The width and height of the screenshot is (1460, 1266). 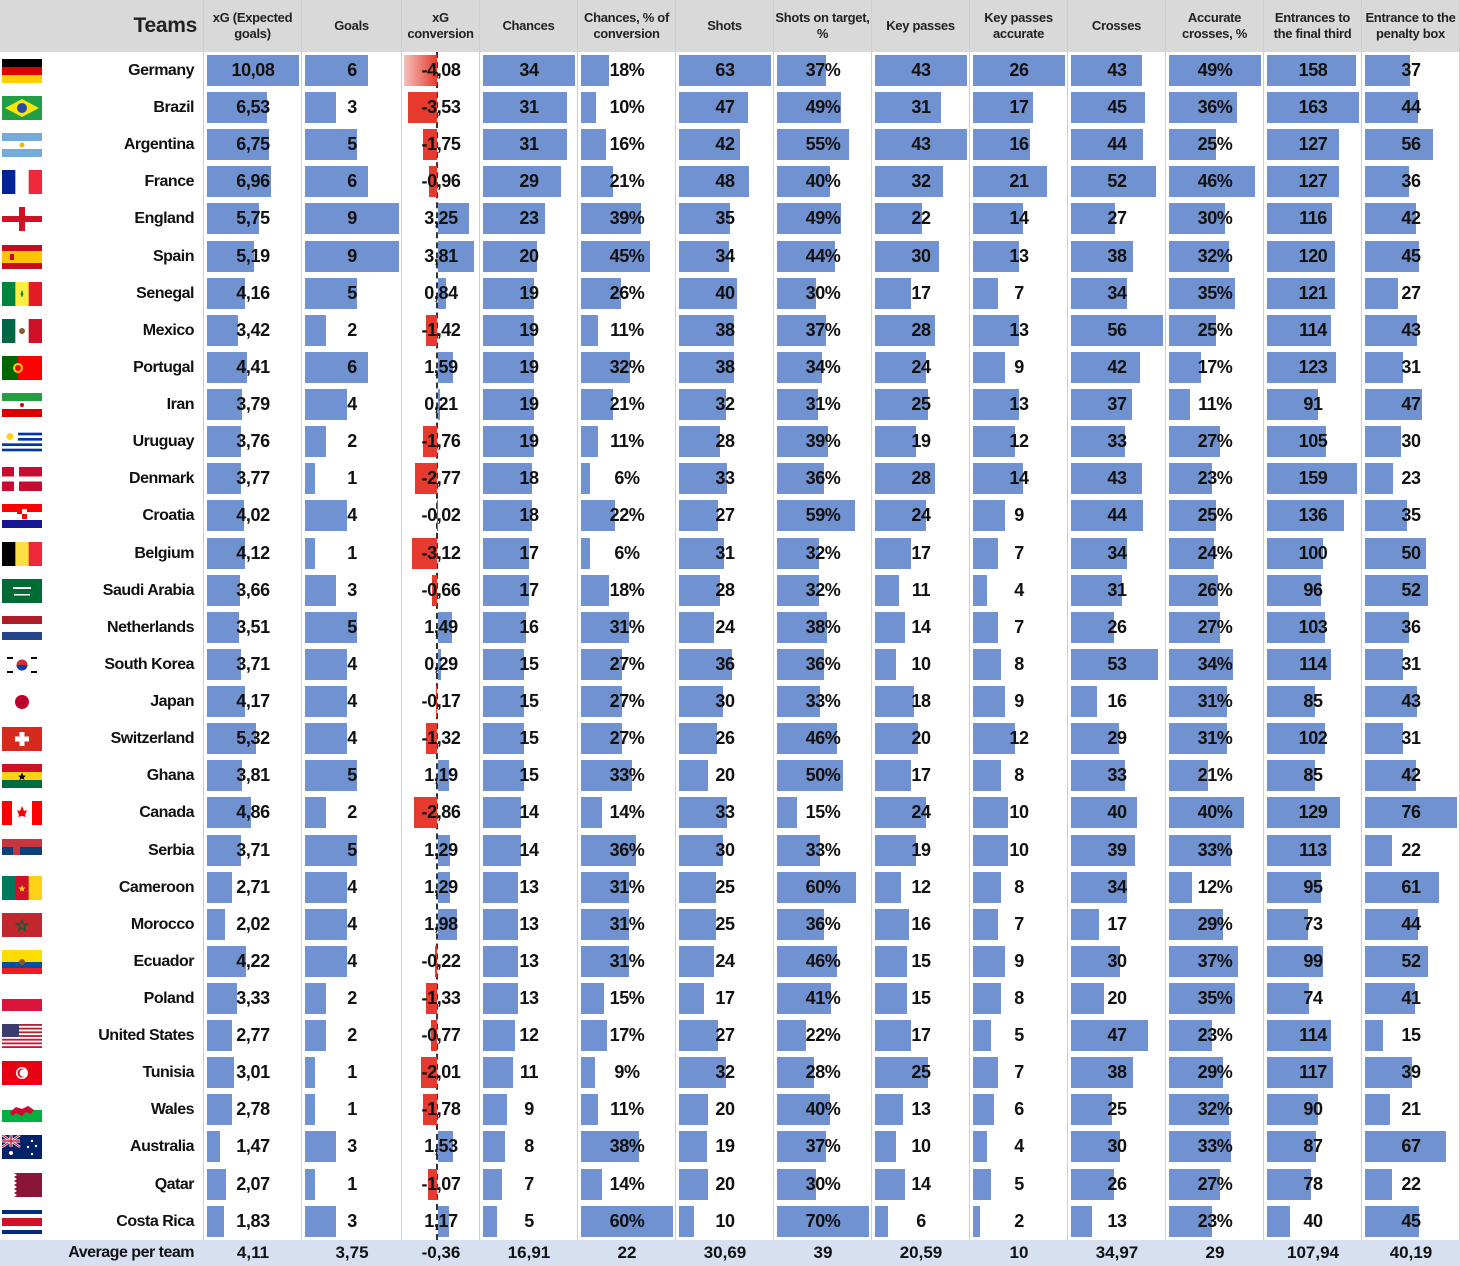 What do you see at coordinates (1411, 1109) in the screenshot?
I see `pen_box-value: 21` at bounding box center [1411, 1109].